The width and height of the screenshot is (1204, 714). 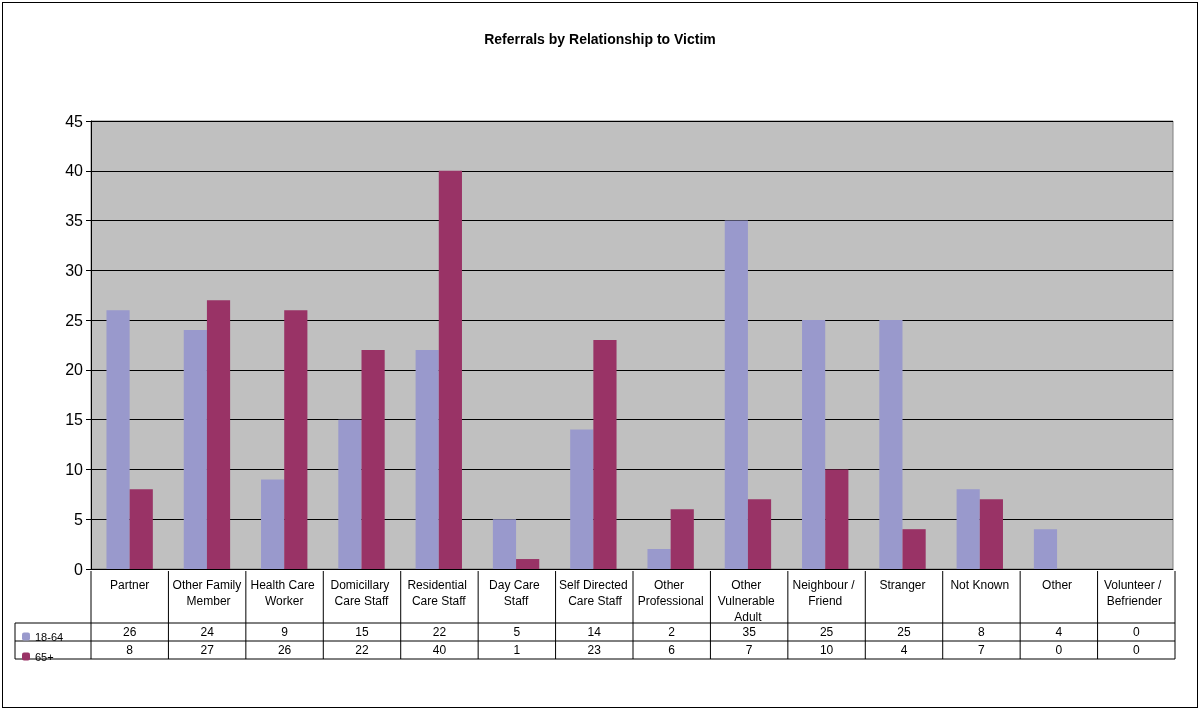 What do you see at coordinates (285, 632) in the screenshot?
I see `data-label: 9` at bounding box center [285, 632].